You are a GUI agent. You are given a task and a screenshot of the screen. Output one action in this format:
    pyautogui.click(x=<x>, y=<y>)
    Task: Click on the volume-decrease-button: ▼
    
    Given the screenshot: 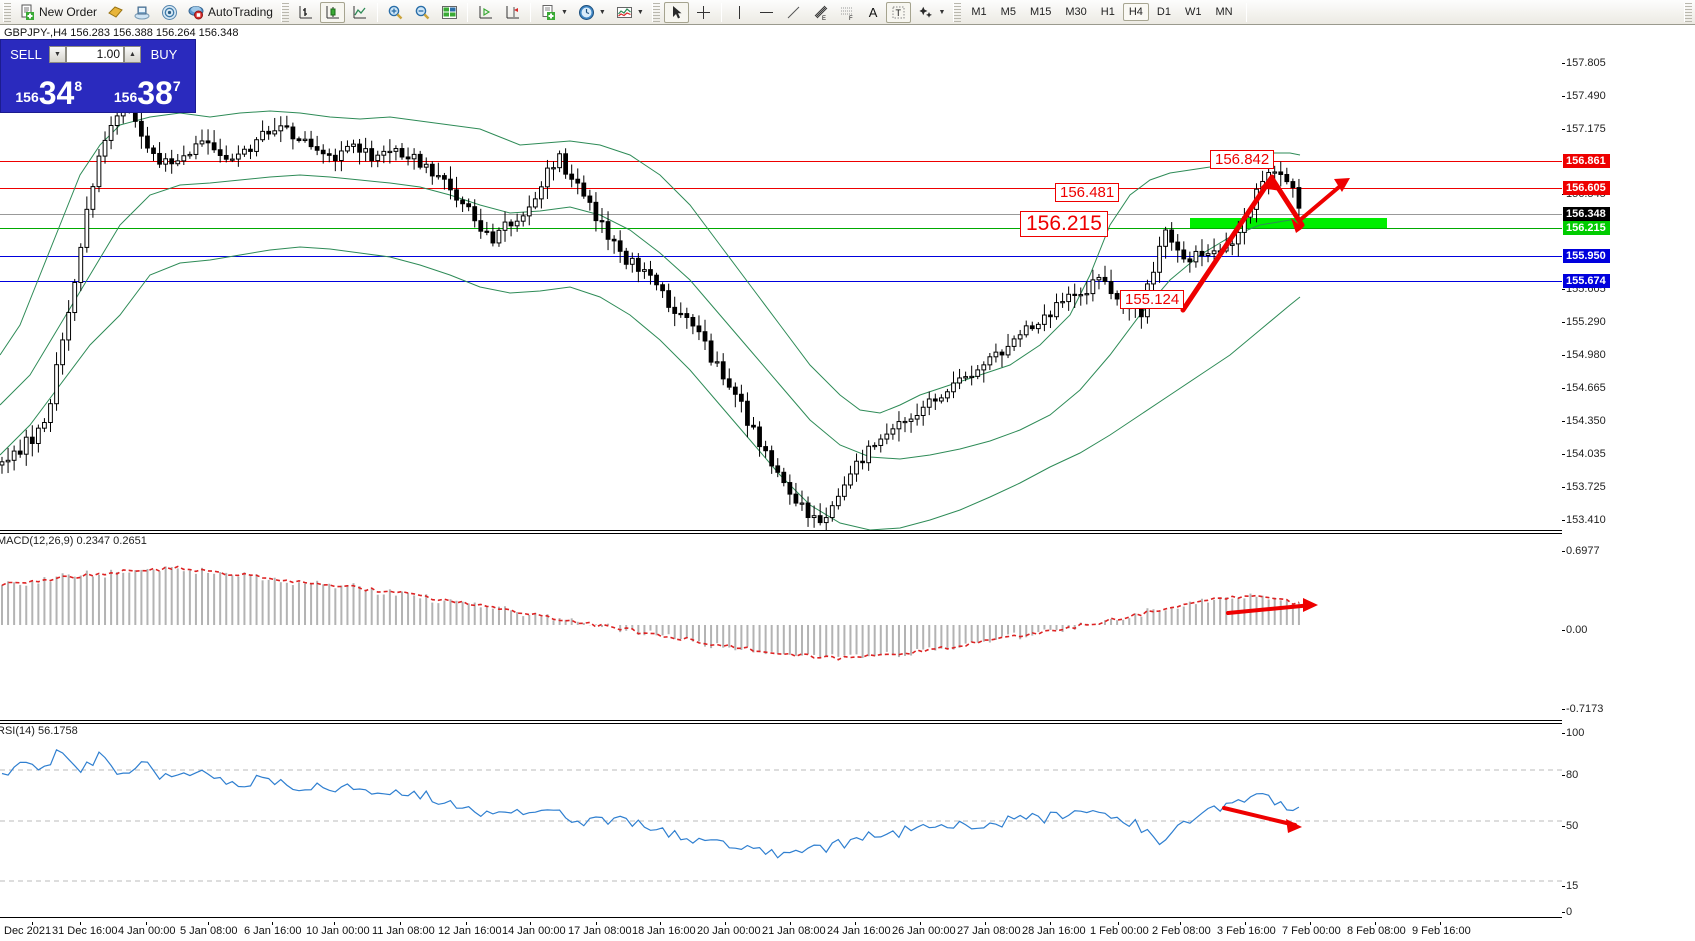 What is the action you would take?
    pyautogui.click(x=57, y=54)
    